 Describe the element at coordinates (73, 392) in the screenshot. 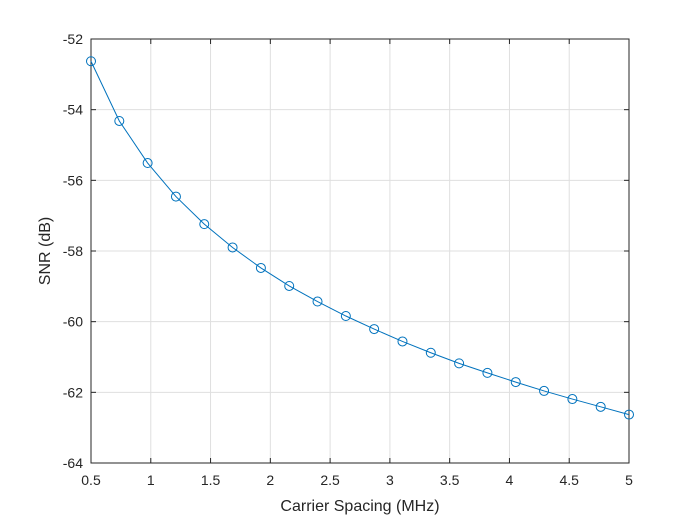

I see `y-tick-label: -62` at that location.